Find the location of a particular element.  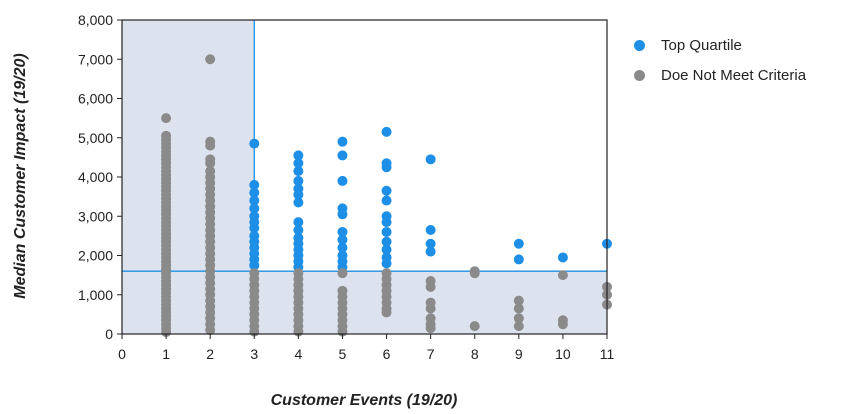

y-tick-label: 2,000 is located at coordinates (95, 256).